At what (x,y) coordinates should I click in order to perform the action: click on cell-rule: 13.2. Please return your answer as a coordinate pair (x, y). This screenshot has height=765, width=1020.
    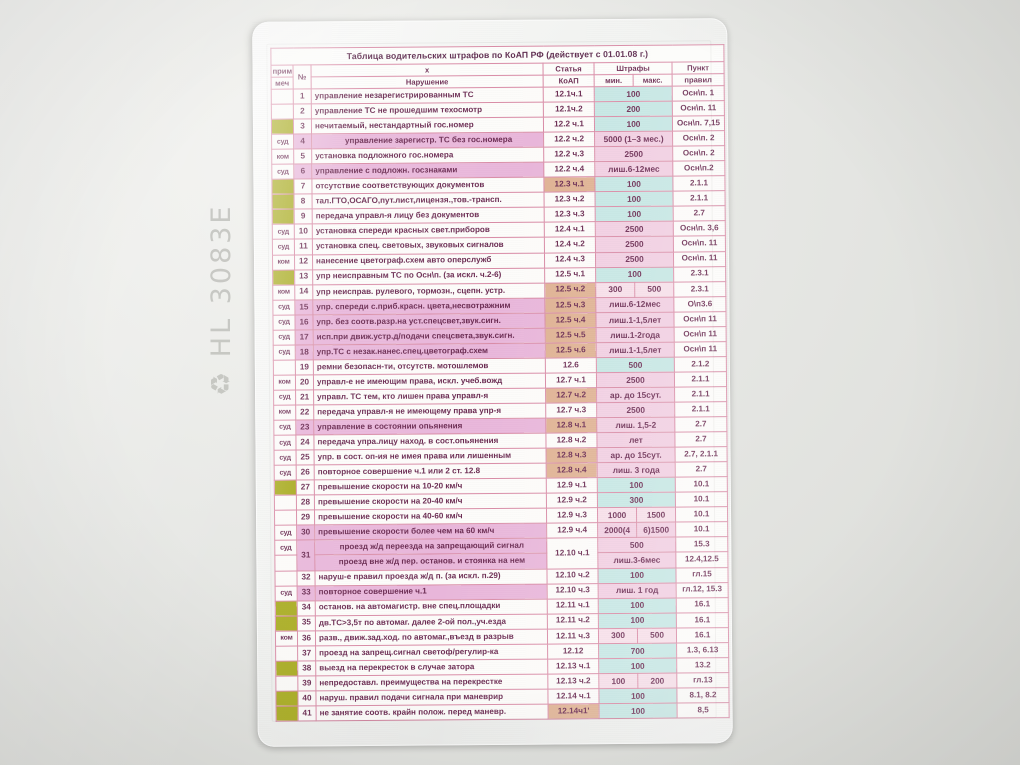
    Looking at the image, I should click on (702, 665).